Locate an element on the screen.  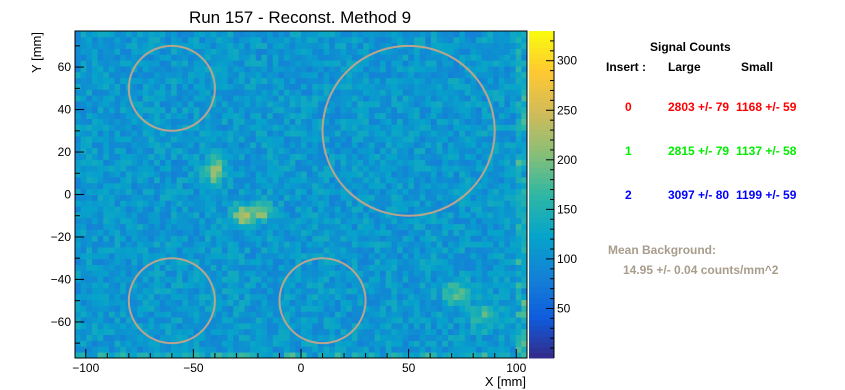
color-scale-step is located at coordinates (541, 170).